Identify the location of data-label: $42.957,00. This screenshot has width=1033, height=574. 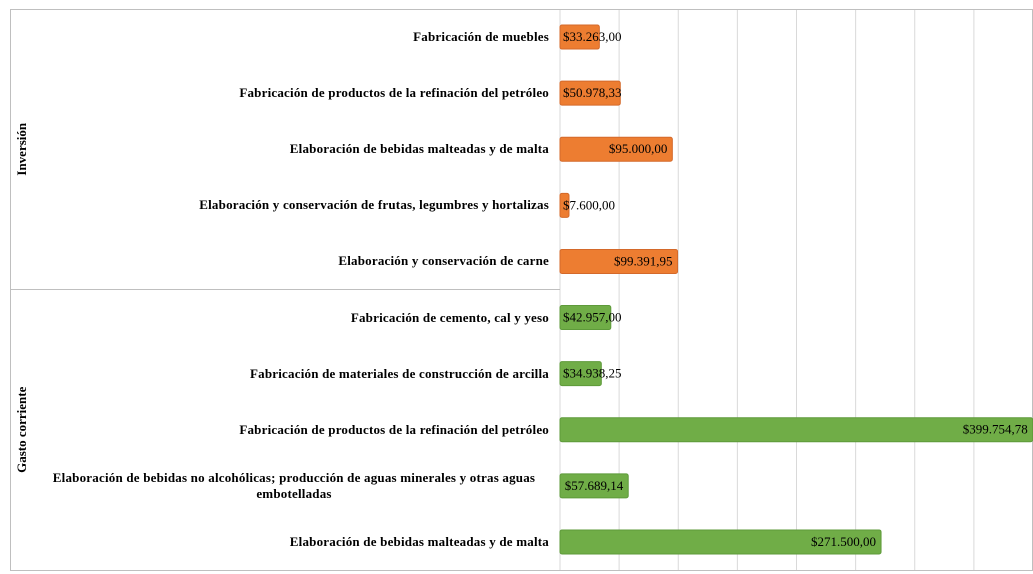
(592, 317).